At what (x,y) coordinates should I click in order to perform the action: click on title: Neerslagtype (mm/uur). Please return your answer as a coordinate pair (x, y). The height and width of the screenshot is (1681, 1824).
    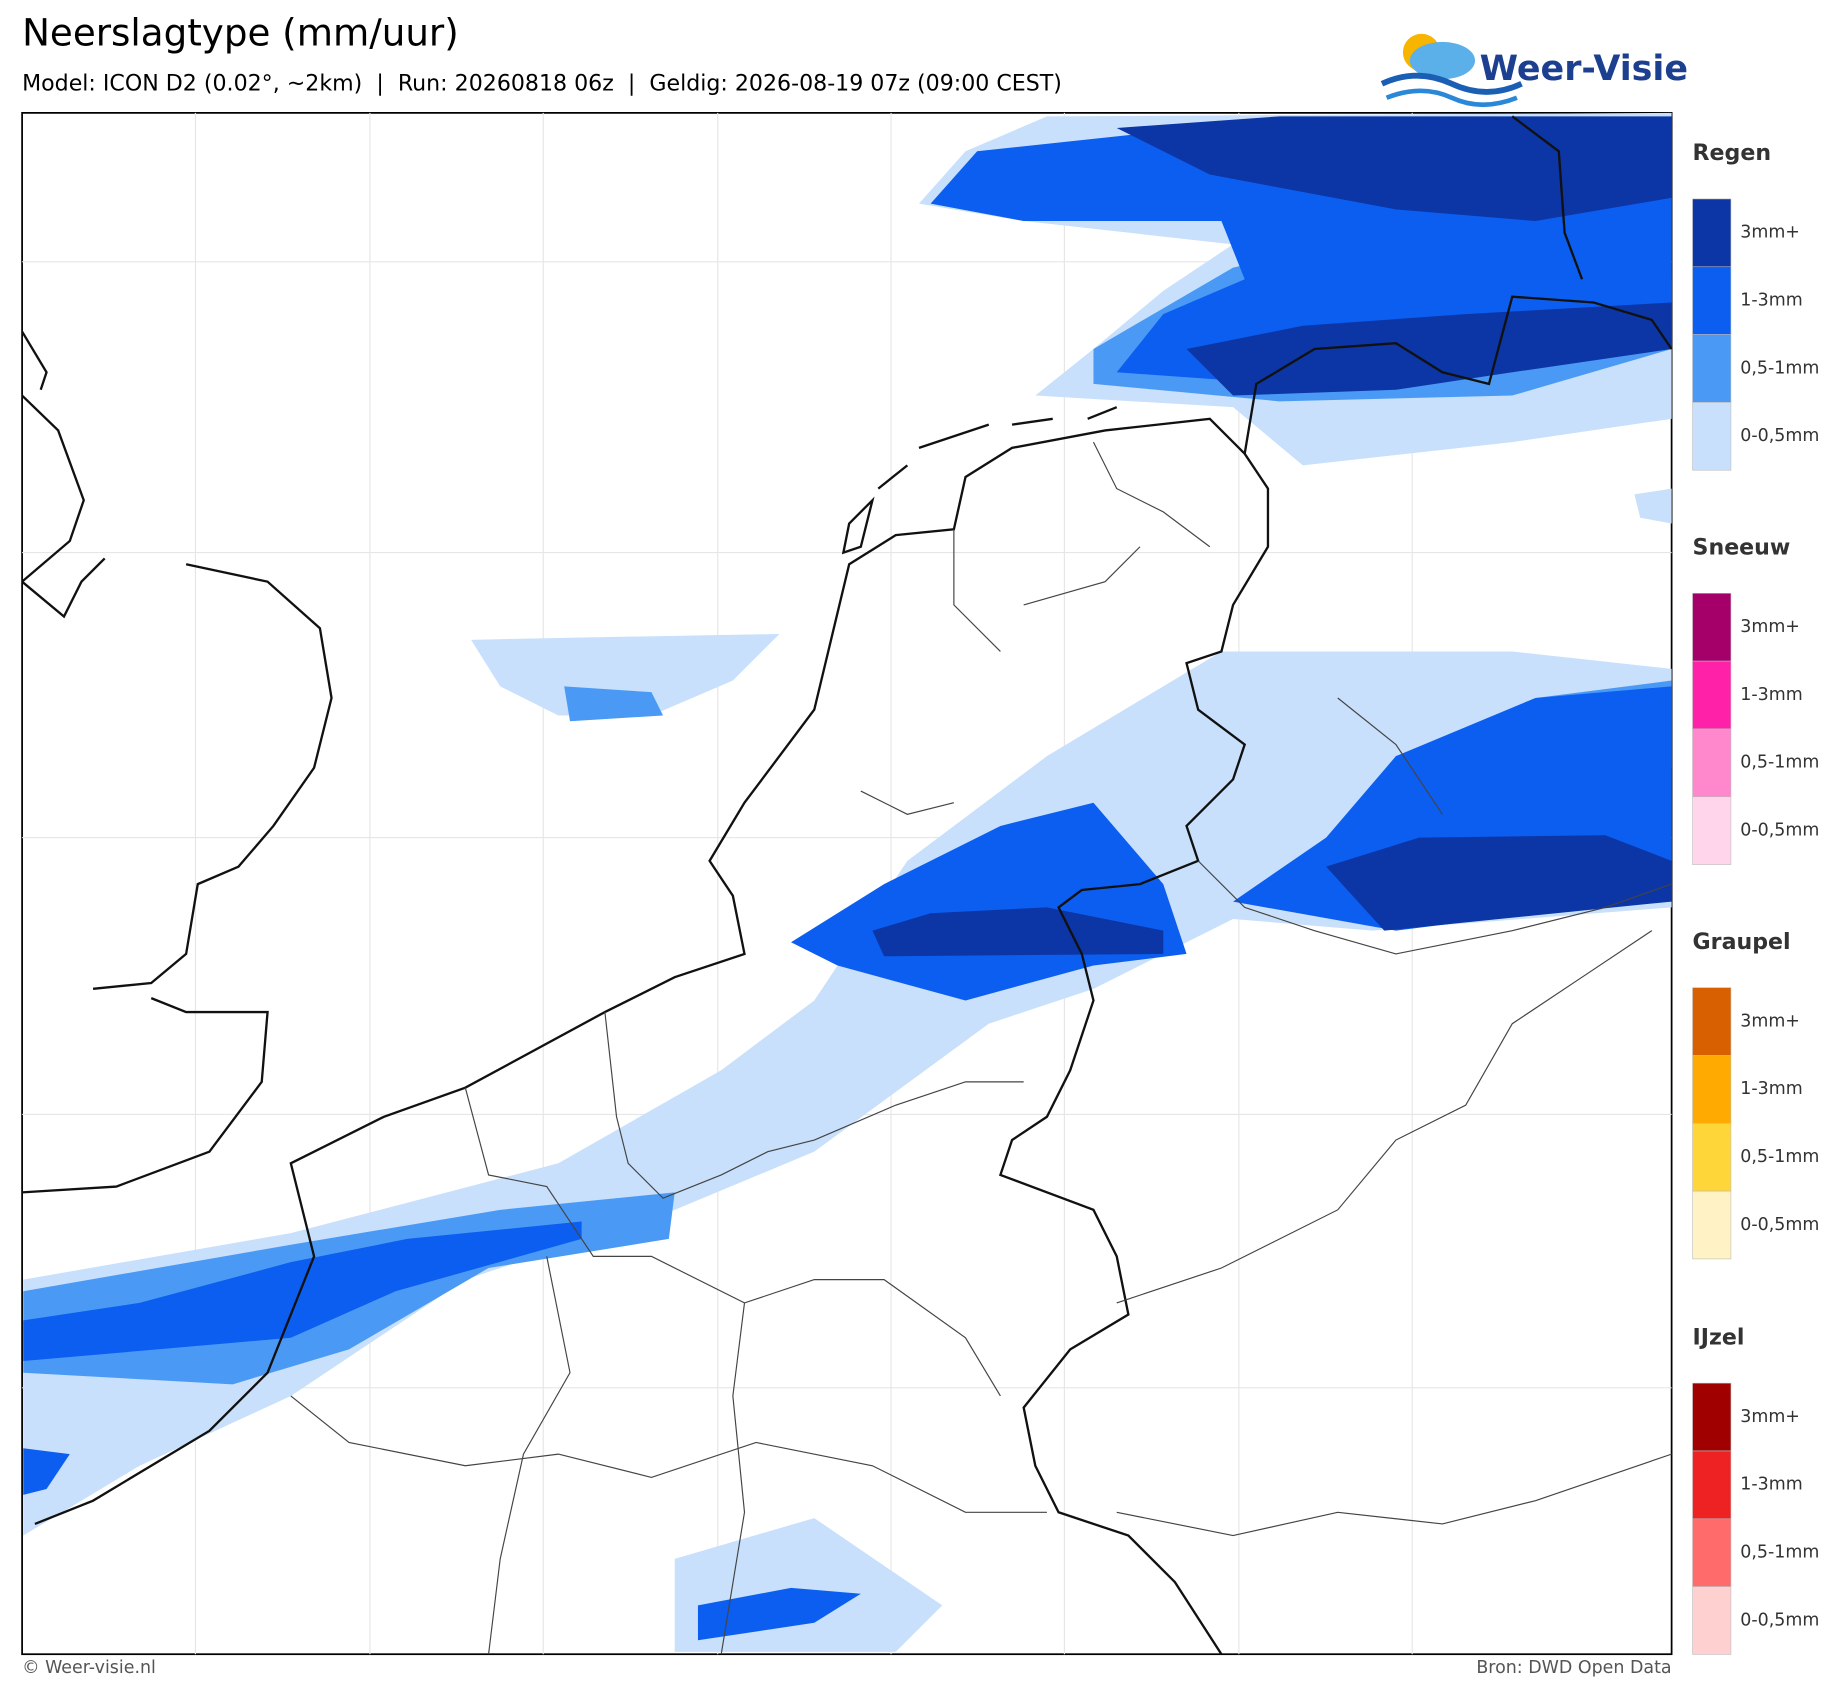
    Looking at the image, I should click on (240, 32).